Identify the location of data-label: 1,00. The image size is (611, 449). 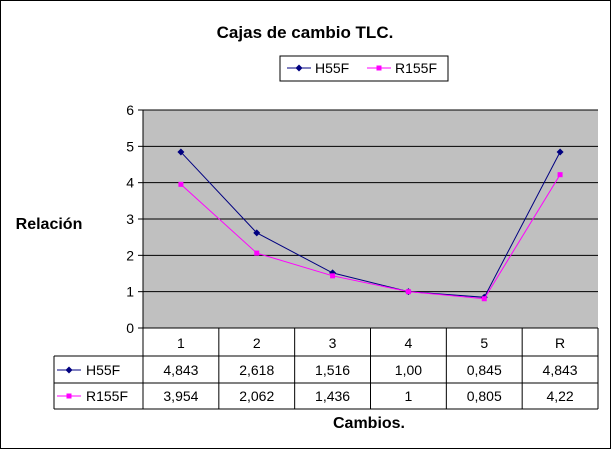
(408, 370).